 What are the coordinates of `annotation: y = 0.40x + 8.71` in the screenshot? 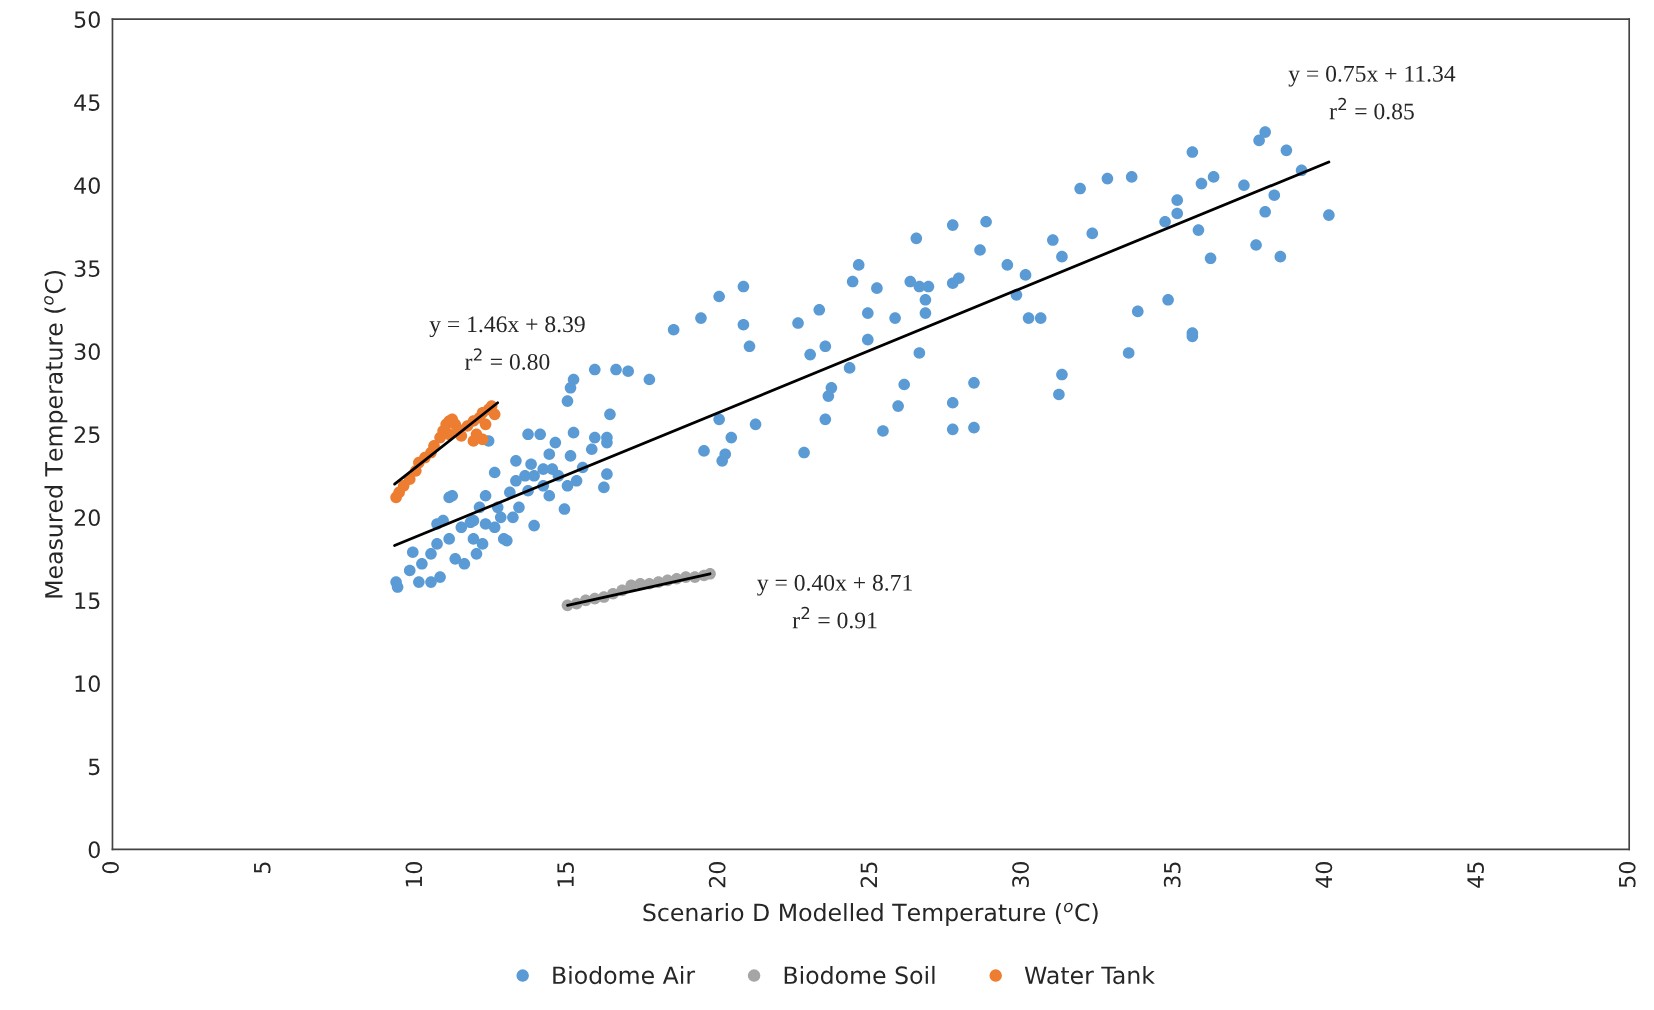 It's located at (834, 585).